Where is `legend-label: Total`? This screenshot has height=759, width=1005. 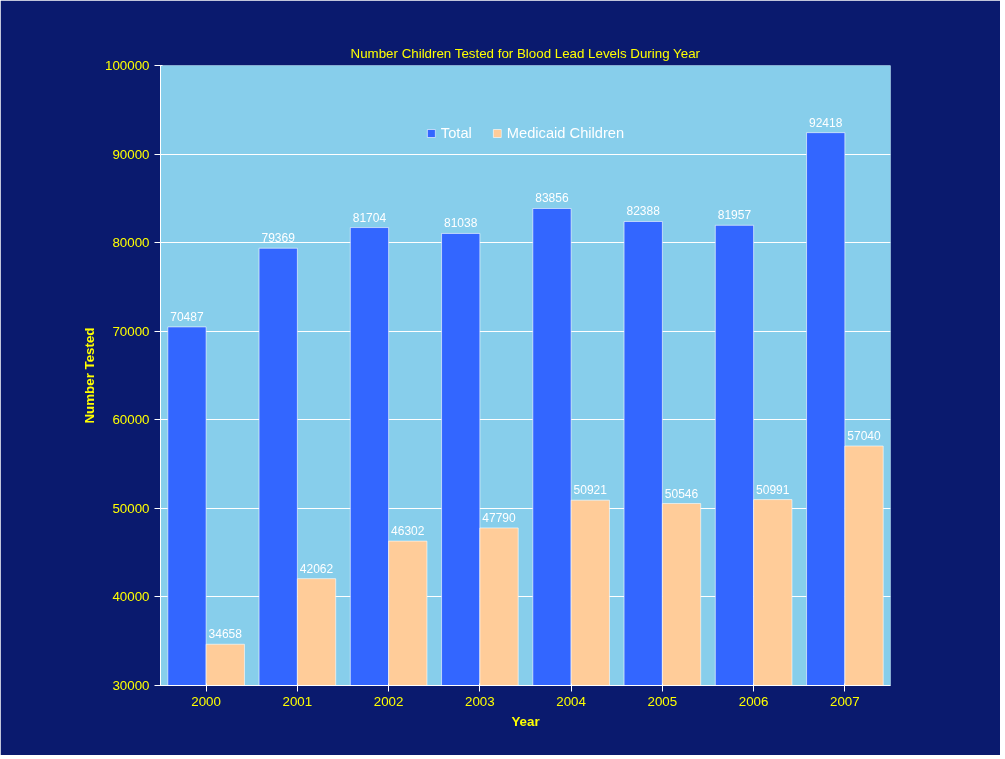
legend-label: Total is located at coordinates (456, 133).